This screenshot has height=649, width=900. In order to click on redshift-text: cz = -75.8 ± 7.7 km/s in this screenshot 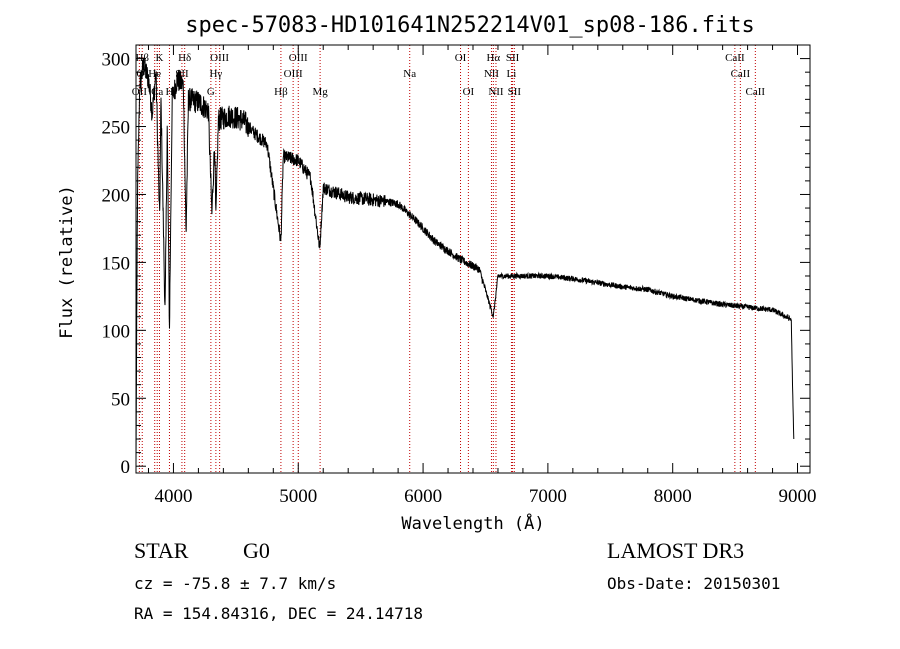, I will do `click(235, 583)`.